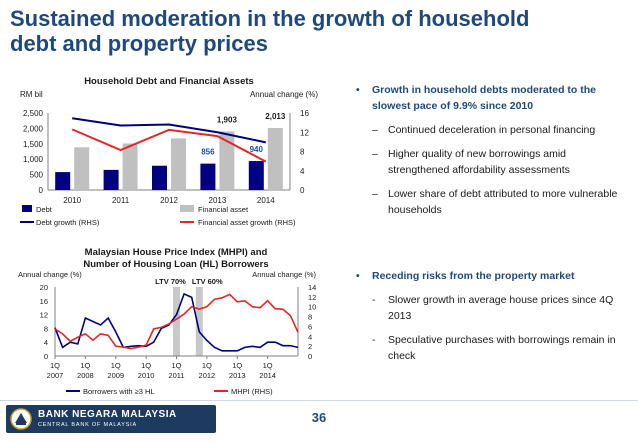 Image resolution: width=638 pixels, height=442 pixels. Describe the element at coordinates (302, 152) in the screenshot. I see `chart1-right-tick-label: 8` at that location.